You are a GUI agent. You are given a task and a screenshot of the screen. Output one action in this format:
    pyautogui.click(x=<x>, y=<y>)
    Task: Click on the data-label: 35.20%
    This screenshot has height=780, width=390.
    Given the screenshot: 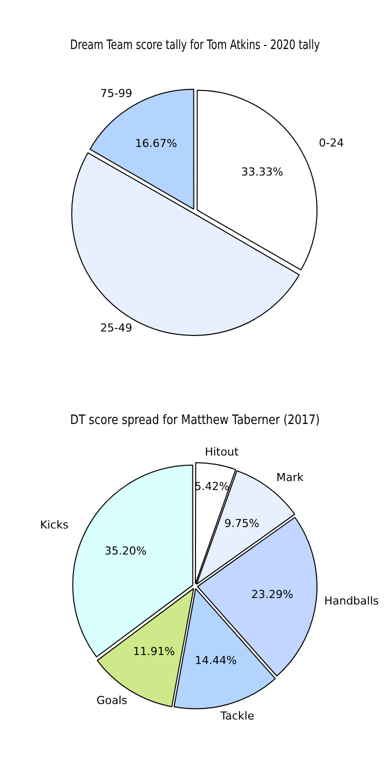 What is the action you would take?
    pyautogui.click(x=125, y=551)
    